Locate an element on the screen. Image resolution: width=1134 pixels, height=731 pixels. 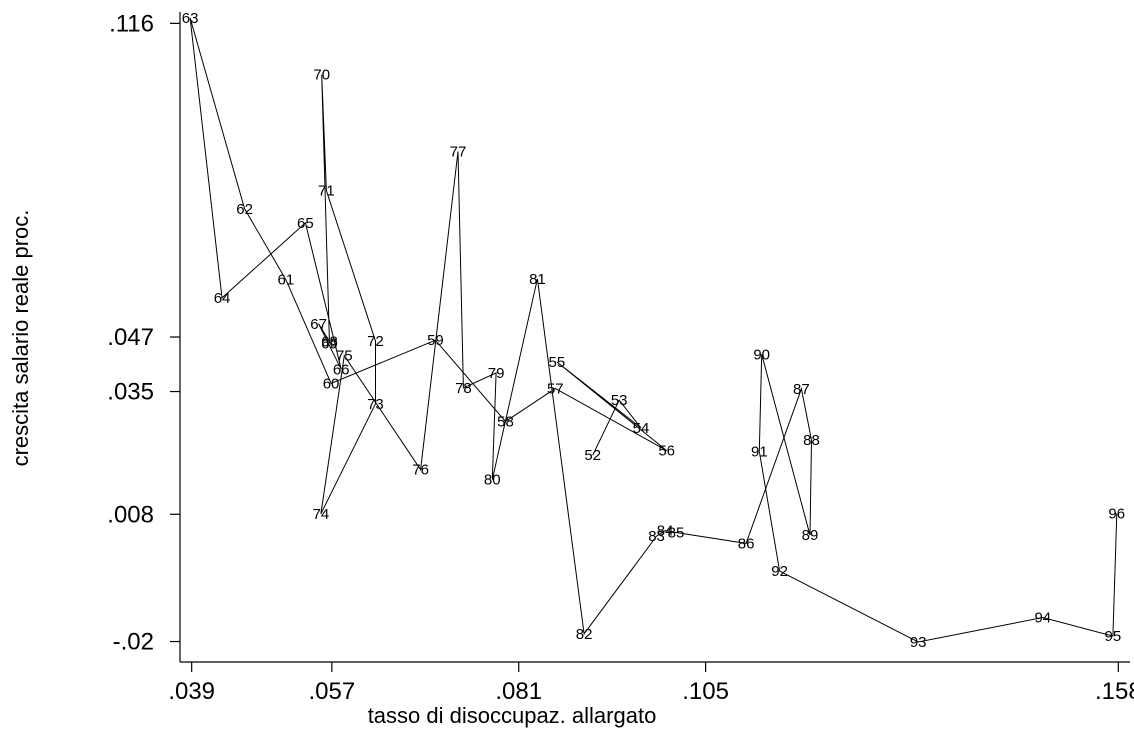
point-label-96: 96 is located at coordinates (1116, 513).